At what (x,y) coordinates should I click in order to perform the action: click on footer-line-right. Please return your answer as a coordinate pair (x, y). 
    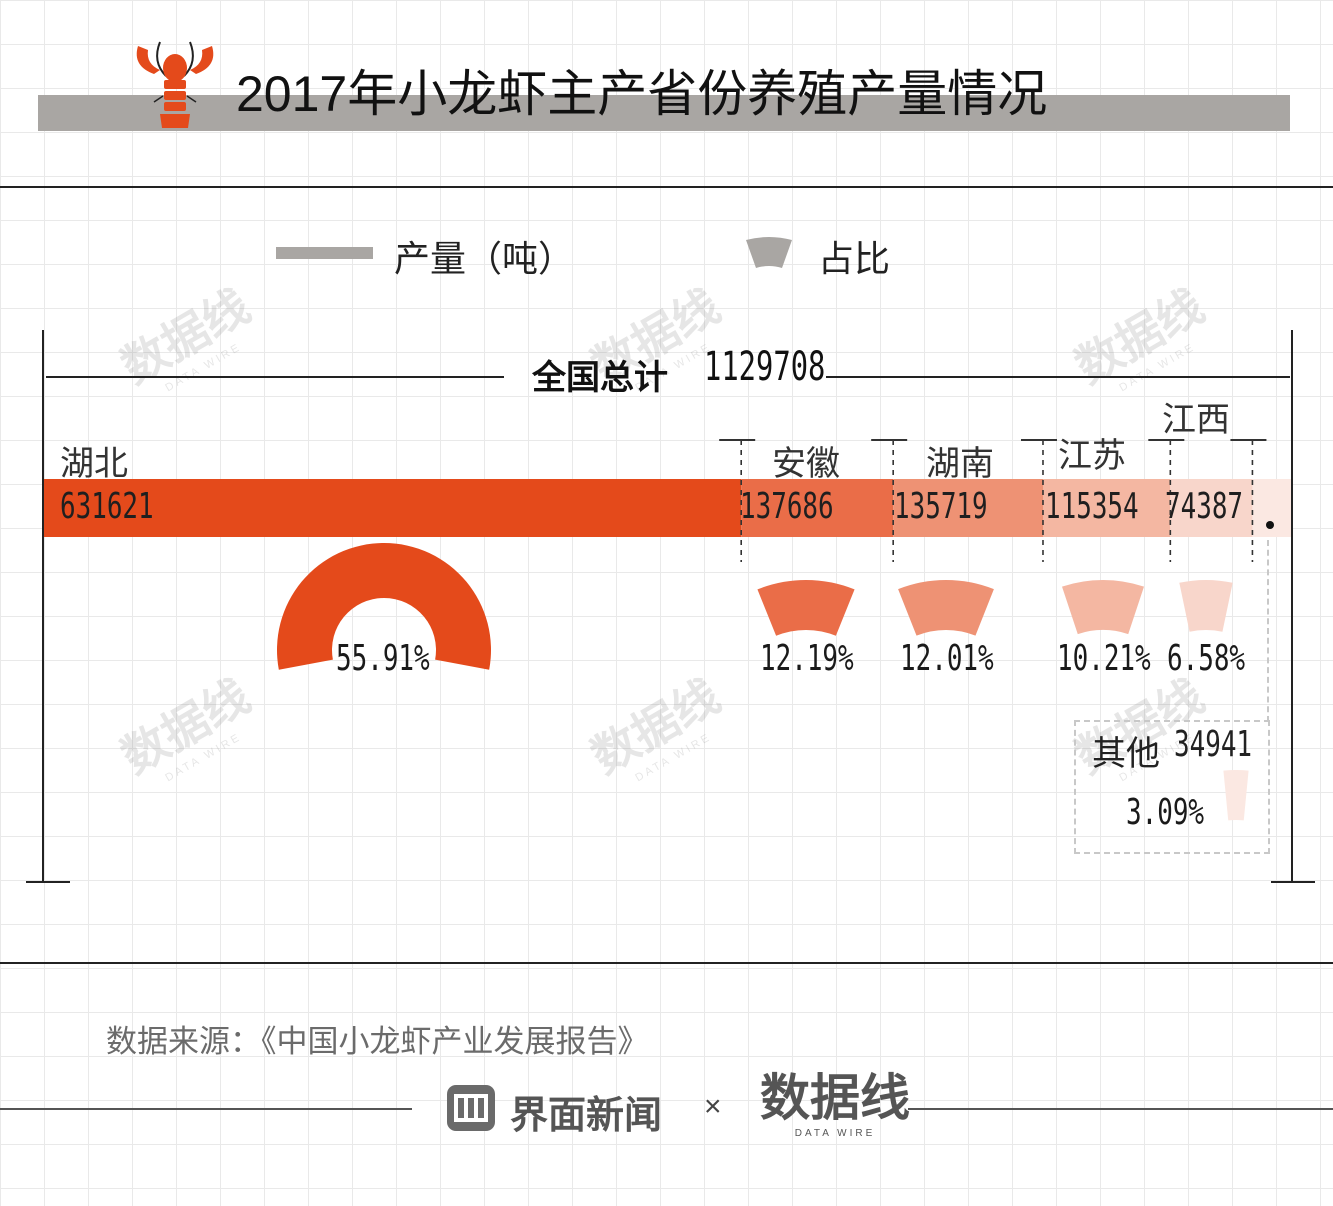
    Looking at the image, I should click on (1120, 1109).